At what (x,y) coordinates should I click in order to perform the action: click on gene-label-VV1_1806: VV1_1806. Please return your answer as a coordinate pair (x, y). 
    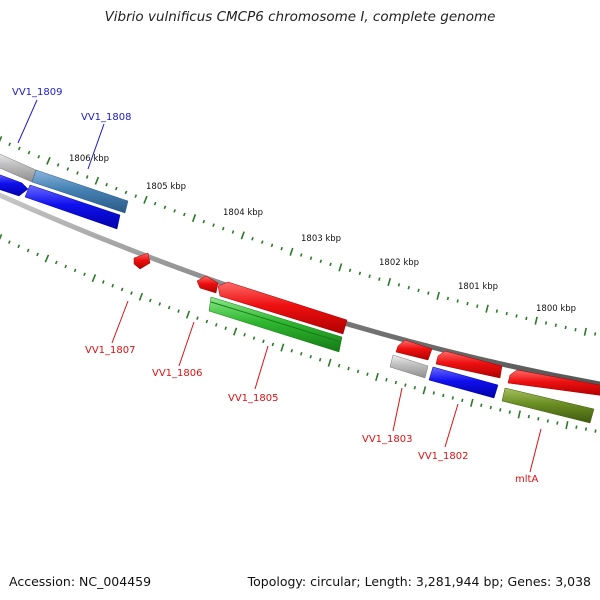
    Looking at the image, I should click on (177, 373).